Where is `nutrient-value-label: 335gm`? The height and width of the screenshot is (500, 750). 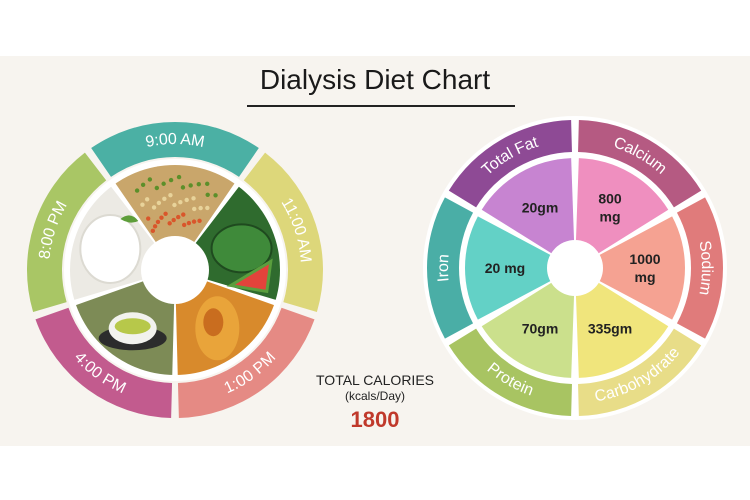 nutrient-value-label: 335gm is located at coordinates (610, 329).